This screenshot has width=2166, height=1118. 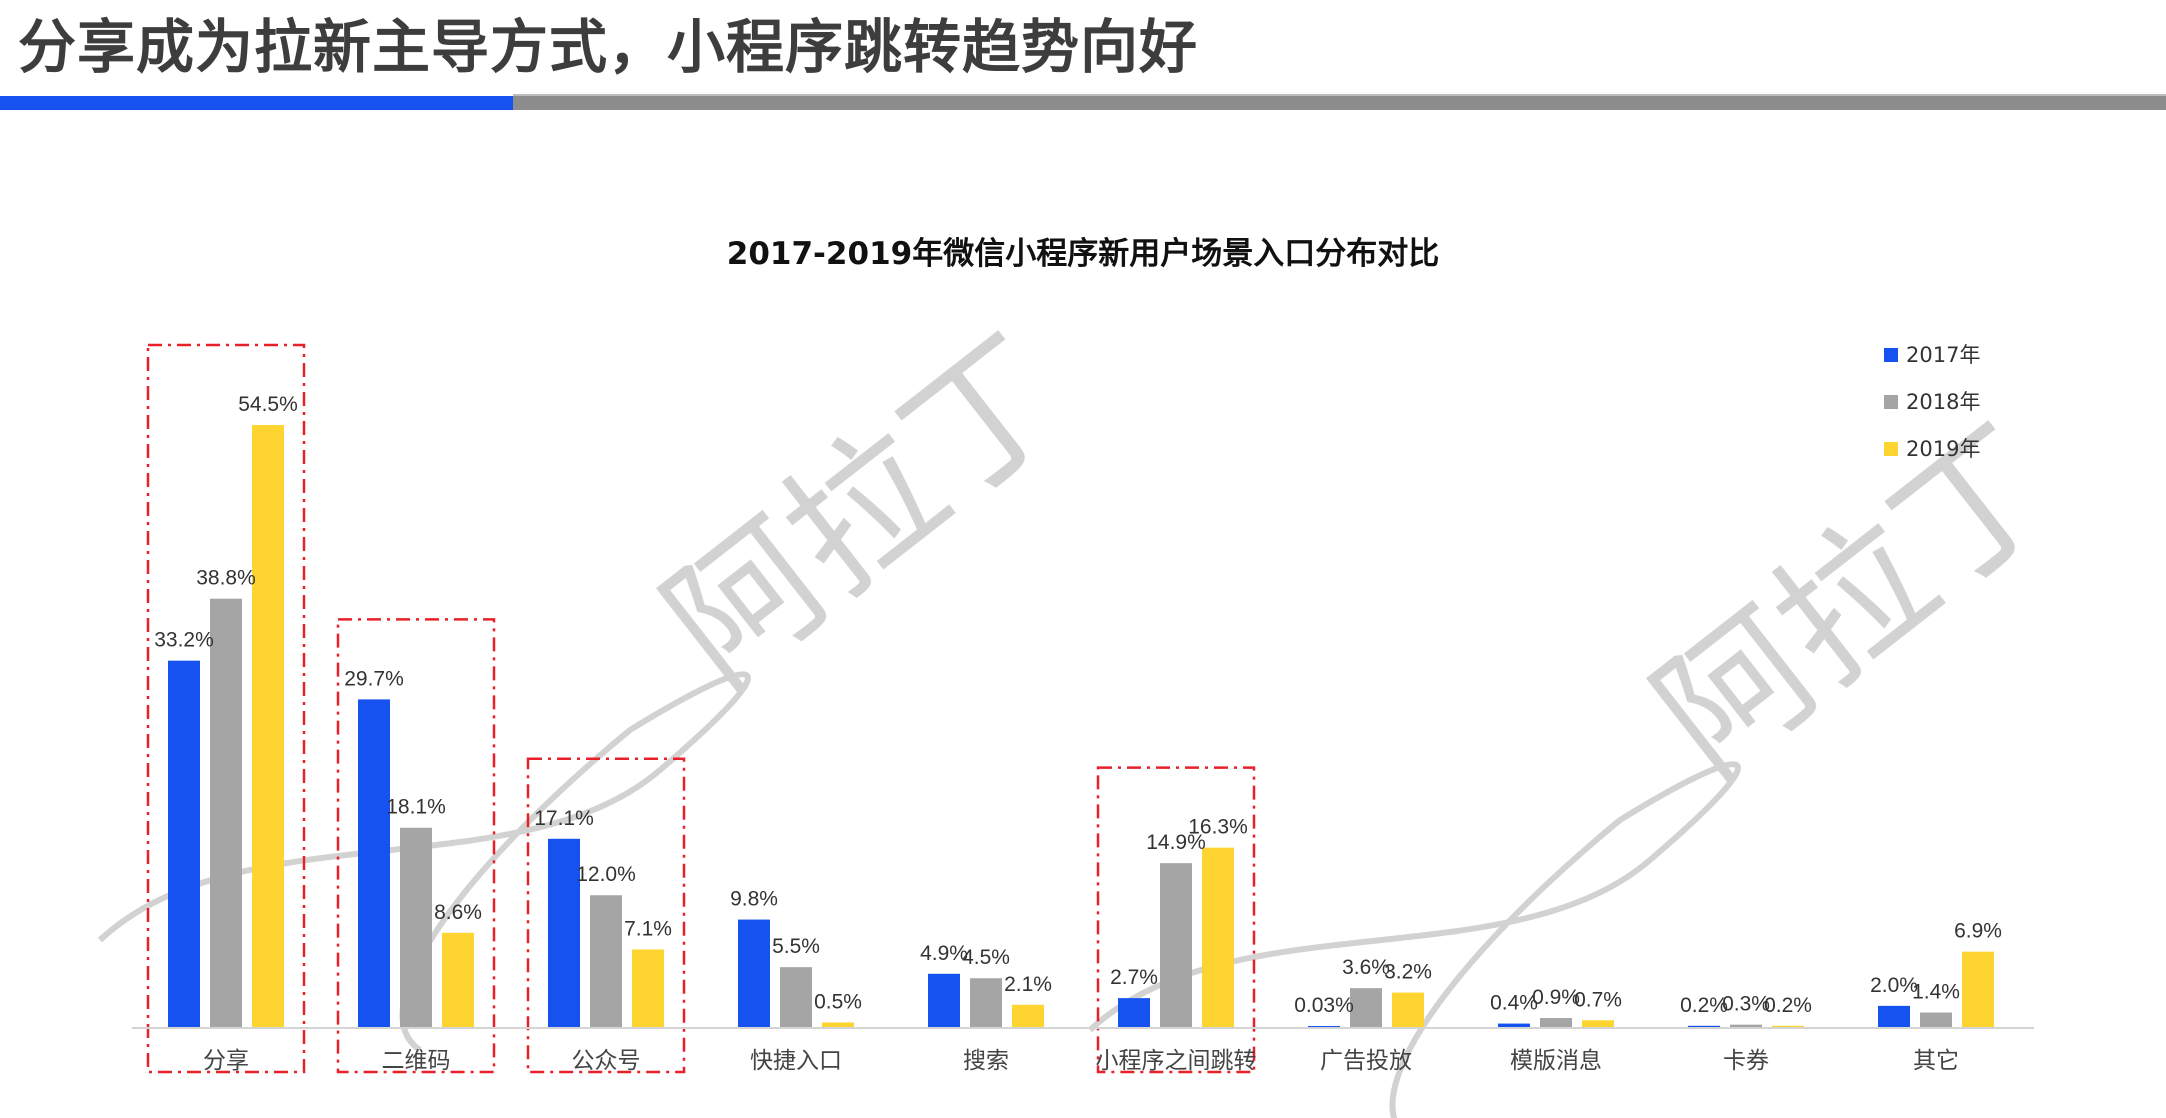 I want to click on category-label: 二维码, so click(x=416, y=1061).